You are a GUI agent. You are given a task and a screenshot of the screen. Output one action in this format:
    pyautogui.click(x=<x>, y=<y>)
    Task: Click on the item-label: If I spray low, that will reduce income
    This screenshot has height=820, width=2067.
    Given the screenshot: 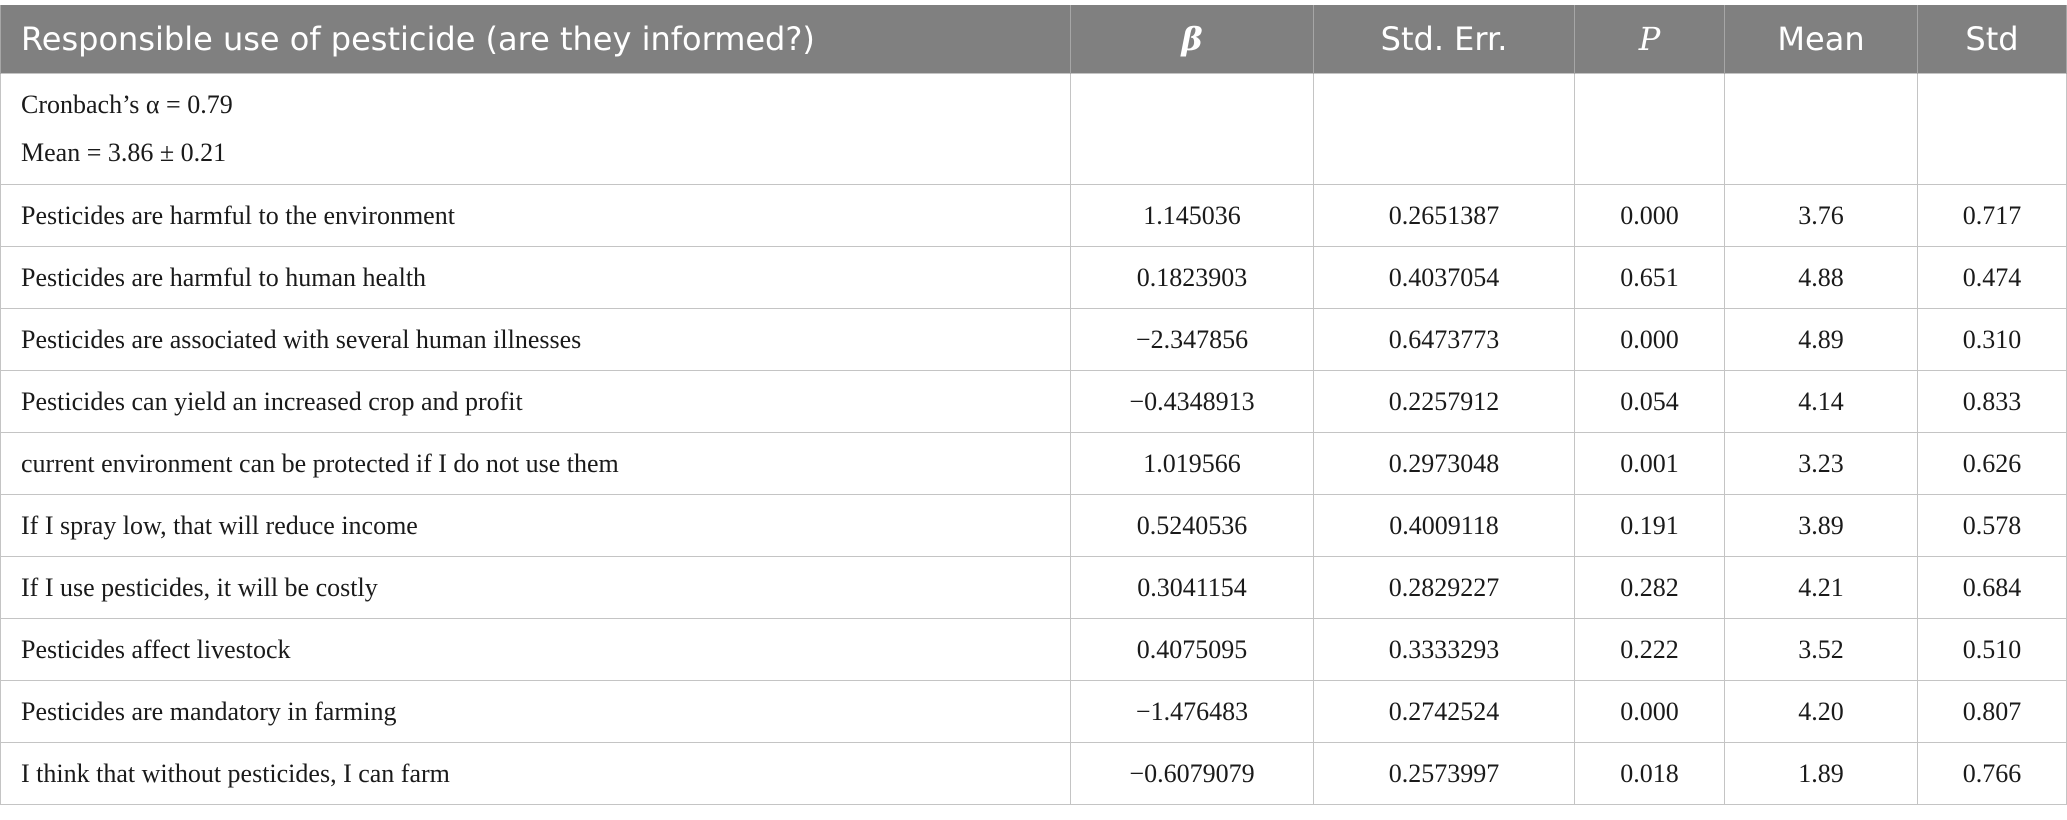 What is the action you would take?
    pyautogui.click(x=535, y=525)
    